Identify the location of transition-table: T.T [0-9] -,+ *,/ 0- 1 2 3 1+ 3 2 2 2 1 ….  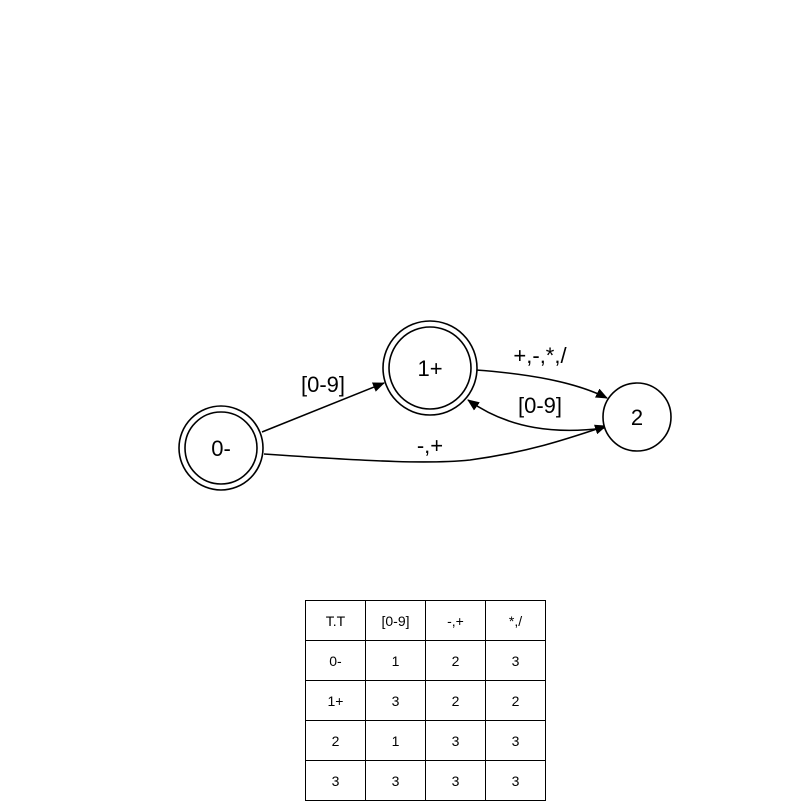
(425, 700).